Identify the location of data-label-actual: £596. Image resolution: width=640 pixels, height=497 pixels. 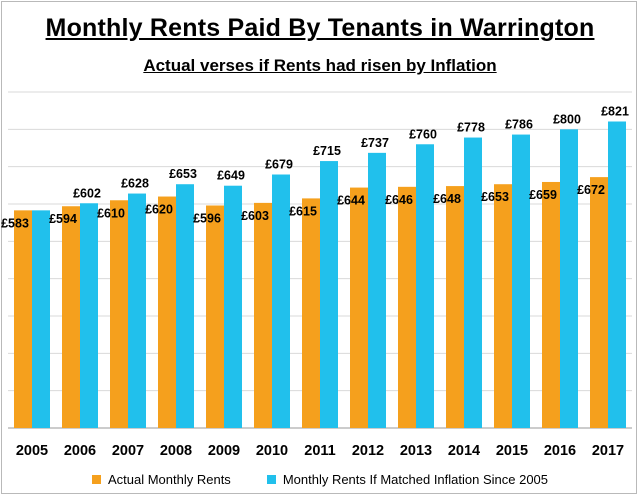
(207, 218).